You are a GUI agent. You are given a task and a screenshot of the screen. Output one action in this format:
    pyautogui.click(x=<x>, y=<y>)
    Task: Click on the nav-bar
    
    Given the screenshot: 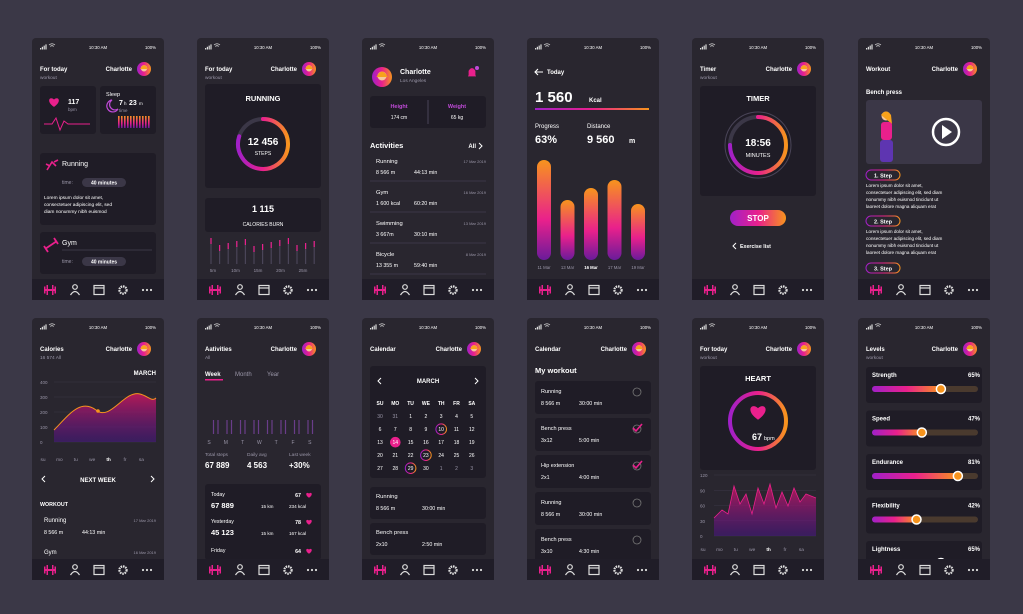 What is the action you would take?
    pyautogui.click(x=428, y=289)
    